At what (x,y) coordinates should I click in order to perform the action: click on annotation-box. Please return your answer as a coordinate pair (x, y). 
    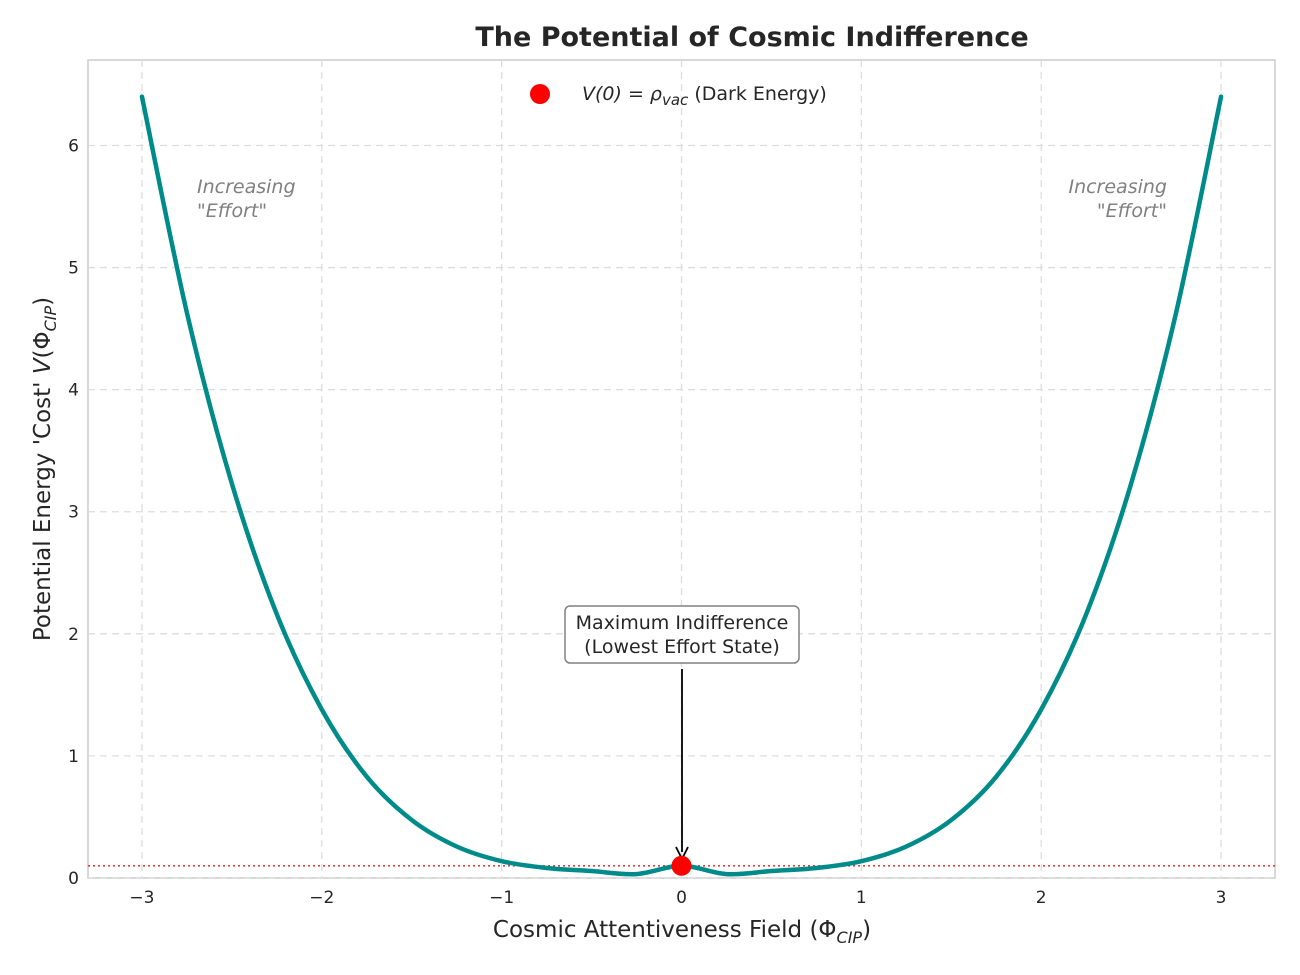
    Looking at the image, I should click on (682, 634).